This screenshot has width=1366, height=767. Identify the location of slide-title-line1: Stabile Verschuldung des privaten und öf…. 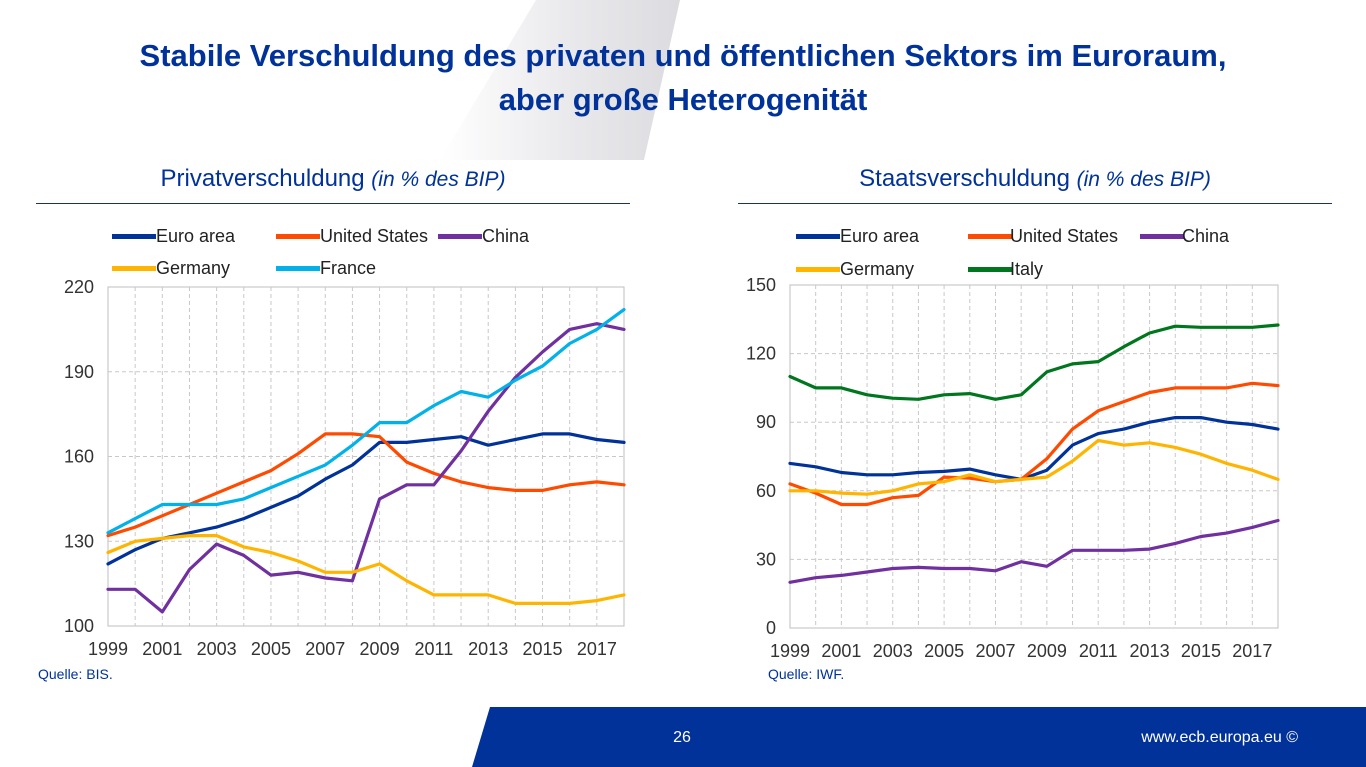
(683, 55).